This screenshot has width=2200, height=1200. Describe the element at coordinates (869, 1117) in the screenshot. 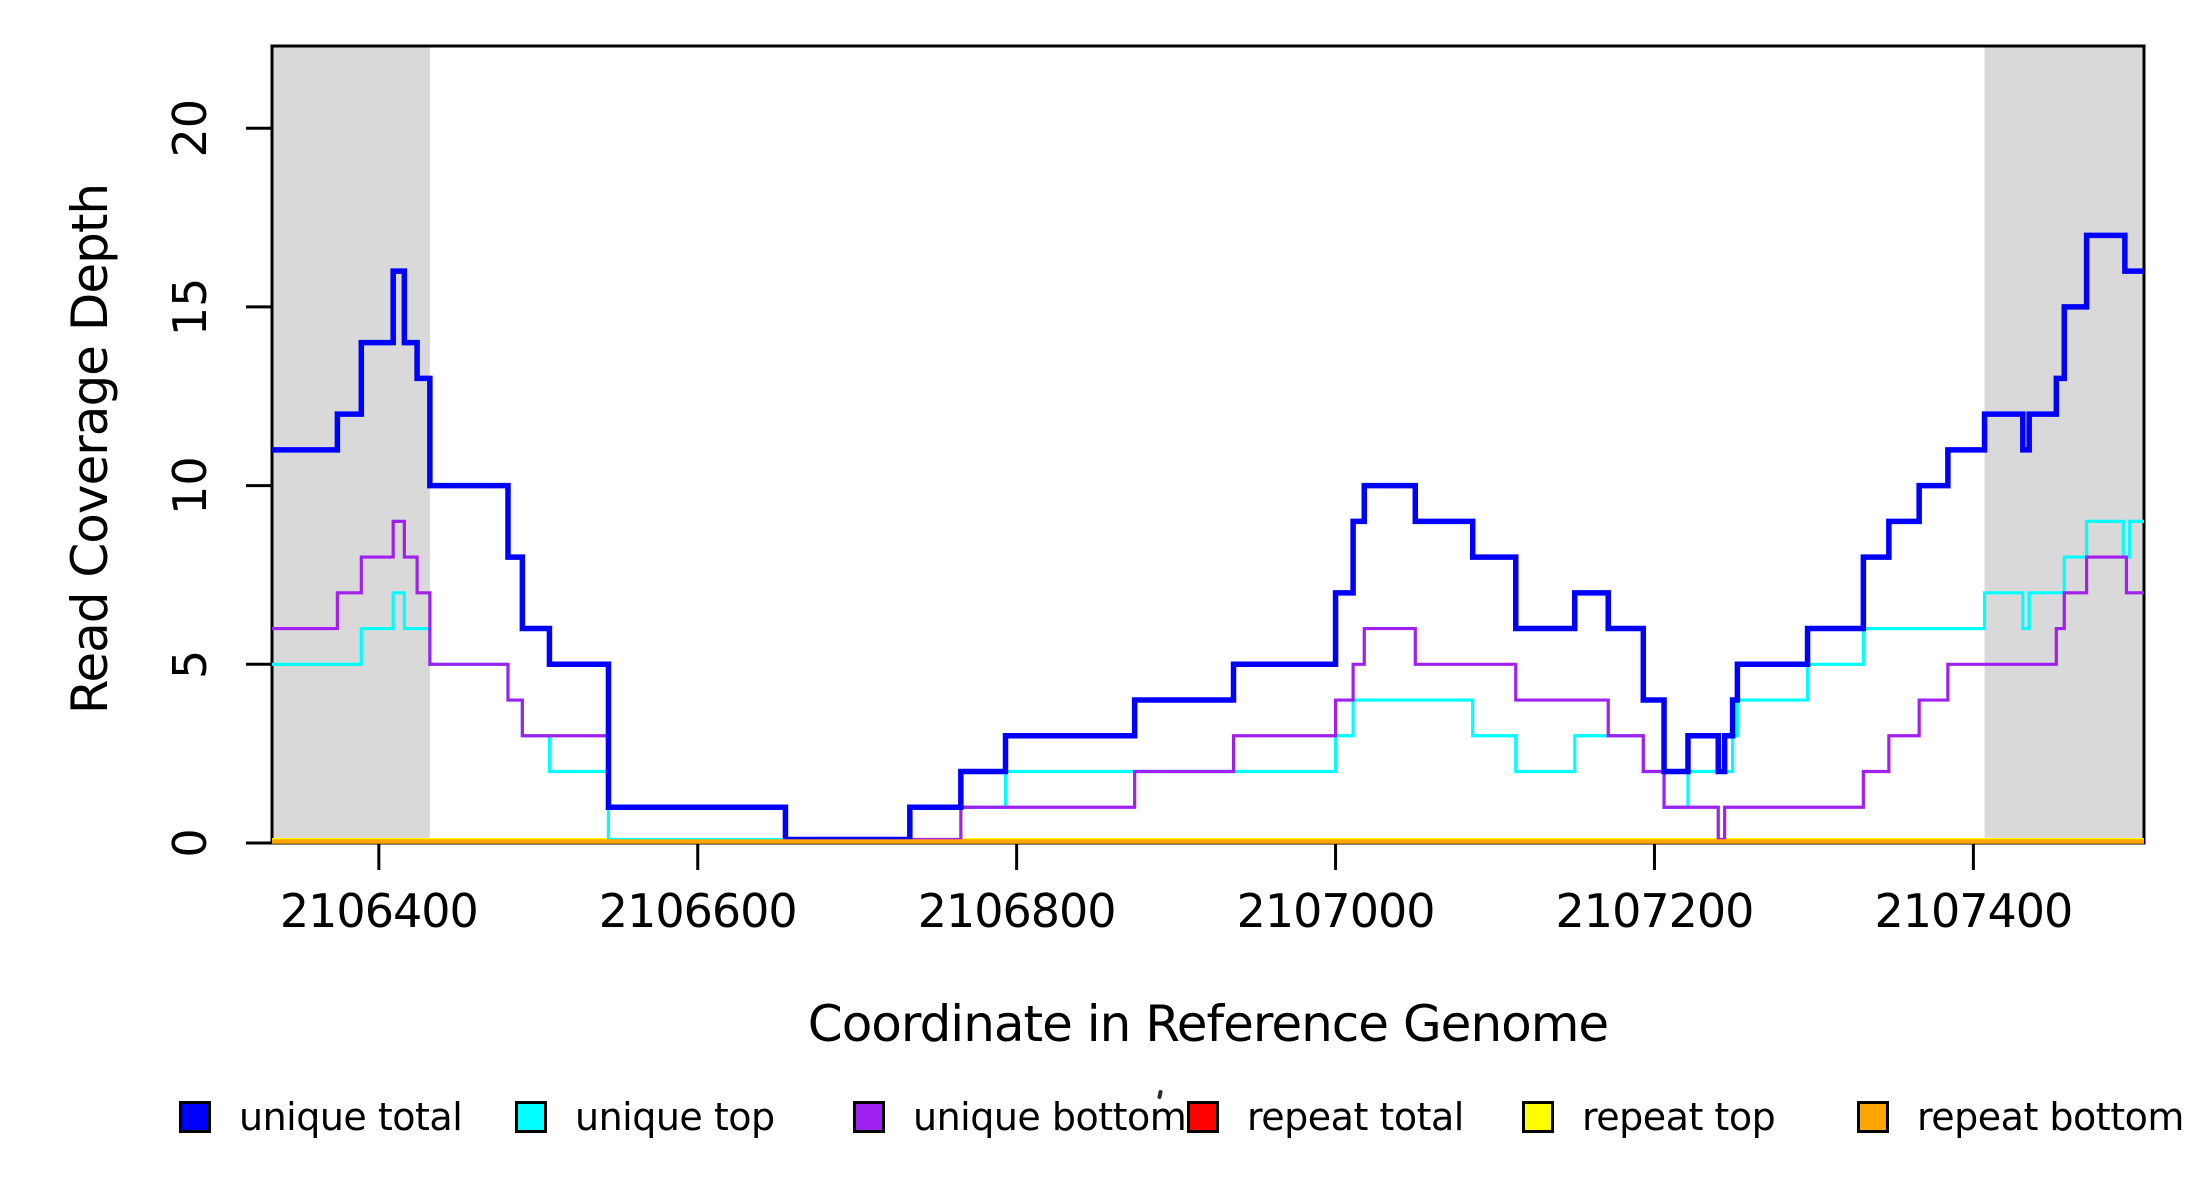

I see `legend-swatch-unique-bottom` at that location.